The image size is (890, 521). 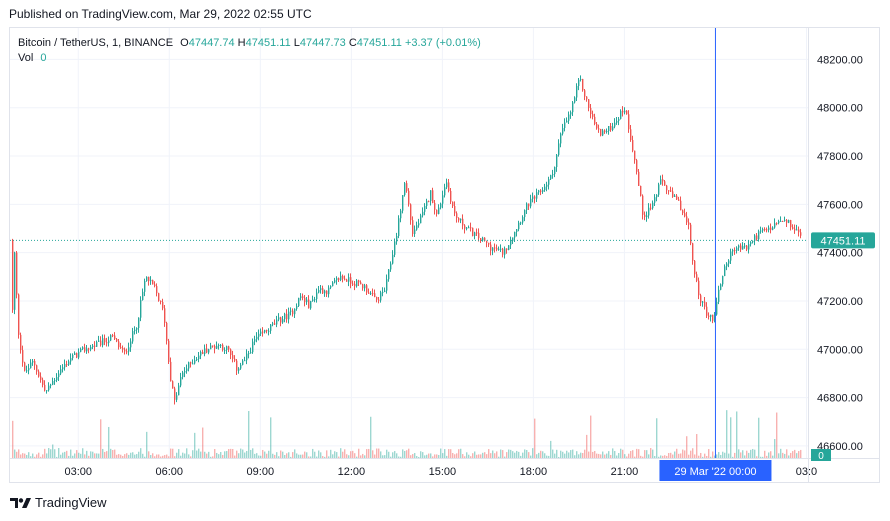 I want to click on legend-symbol: Bitcoin / TetherUS, 1, BINANCE, so click(x=96, y=43).